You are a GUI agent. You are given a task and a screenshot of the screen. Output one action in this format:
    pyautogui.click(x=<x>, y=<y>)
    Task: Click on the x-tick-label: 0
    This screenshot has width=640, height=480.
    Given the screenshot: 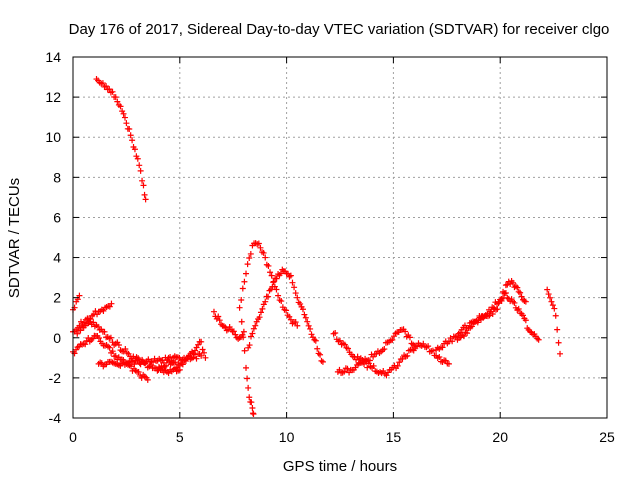 What is the action you would take?
    pyautogui.click(x=73, y=437)
    